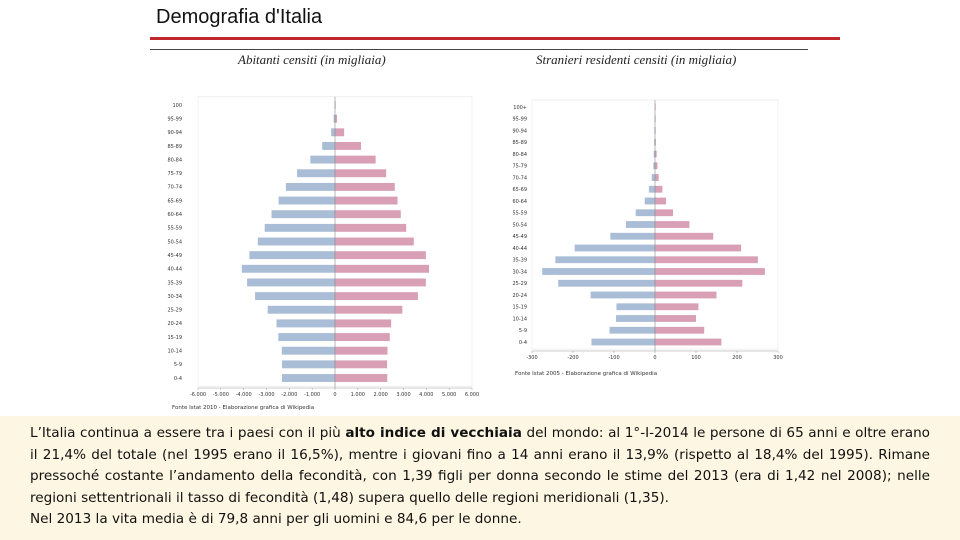 The image size is (960, 540). I want to click on x-tick-label: 100, so click(696, 358).